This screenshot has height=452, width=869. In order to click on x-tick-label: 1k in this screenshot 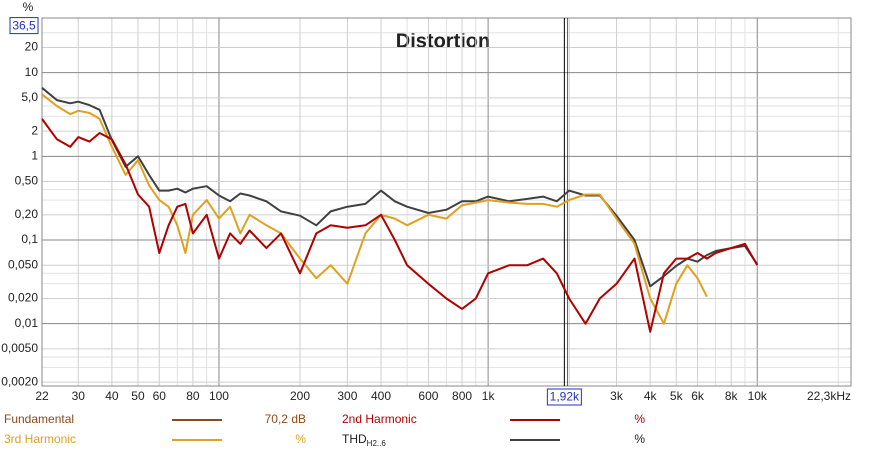, I will do `click(489, 396)`.